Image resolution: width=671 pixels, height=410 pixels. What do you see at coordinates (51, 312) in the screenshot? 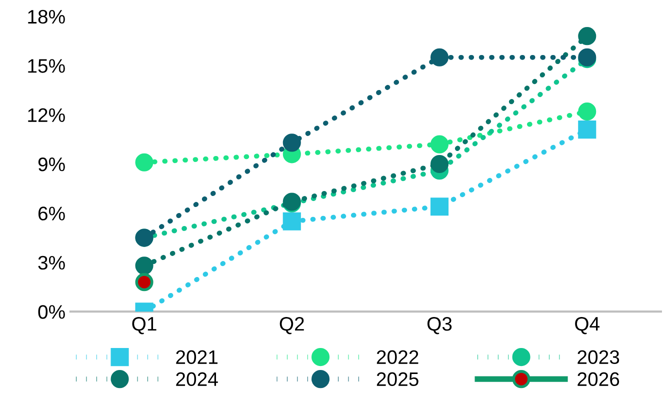
I see `y-tick-label: 0%` at bounding box center [51, 312].